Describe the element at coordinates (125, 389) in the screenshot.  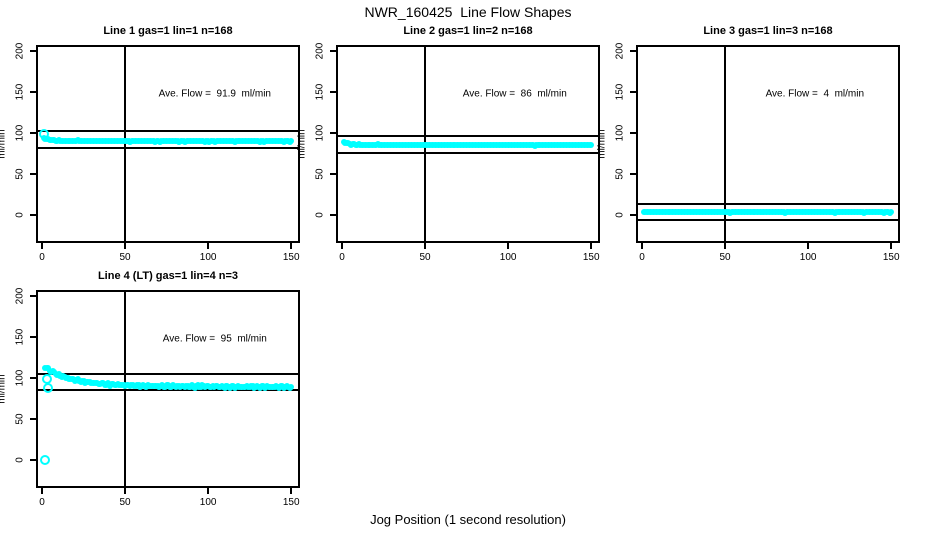
I see `vertical-marker-line` at that location.